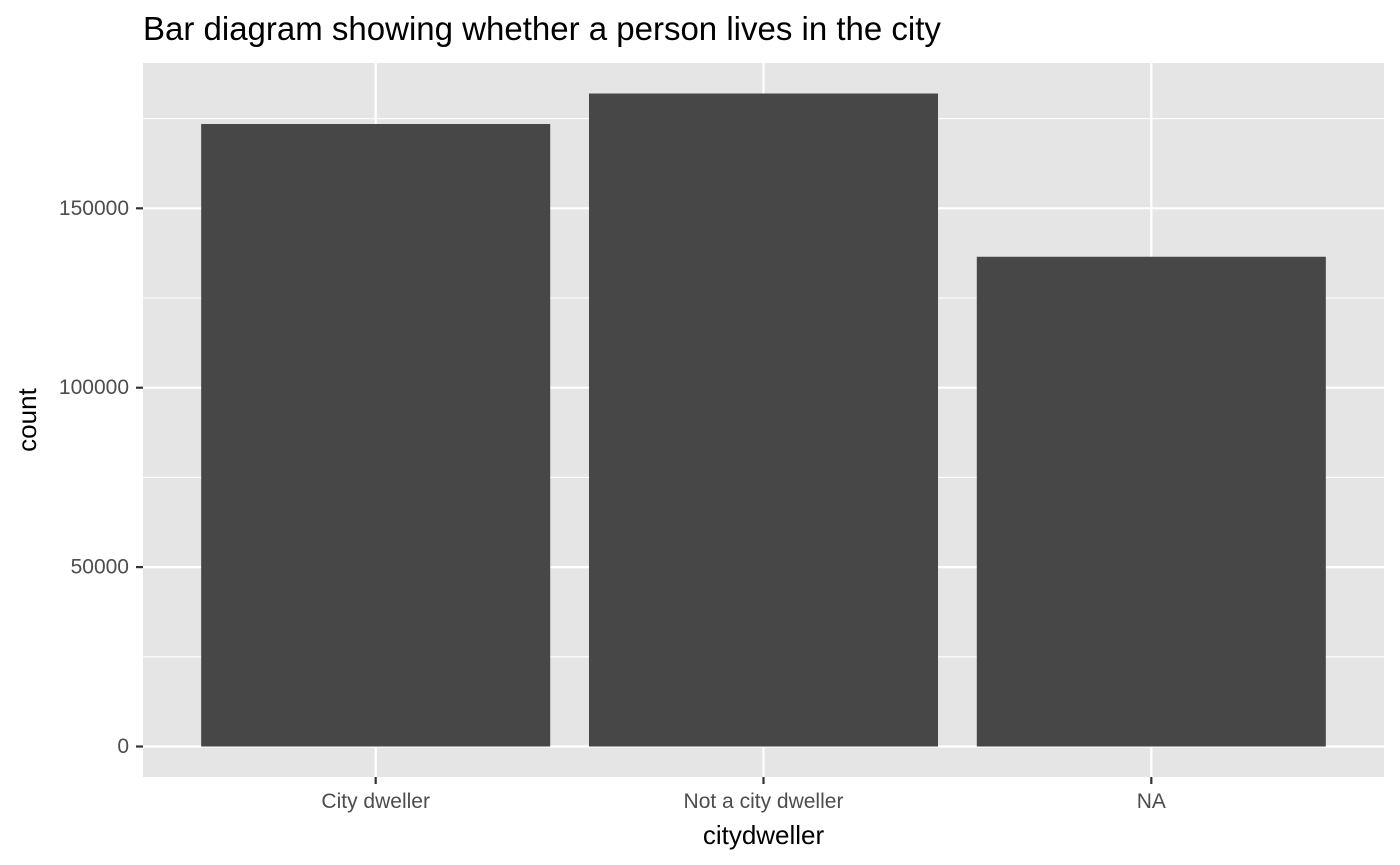 This screenshot has height=865, width=1400. What do you see at coordinates (375, 801) in the screenshot?
I see `x-tick-label: City dweller` at bounding box center [375, 801].